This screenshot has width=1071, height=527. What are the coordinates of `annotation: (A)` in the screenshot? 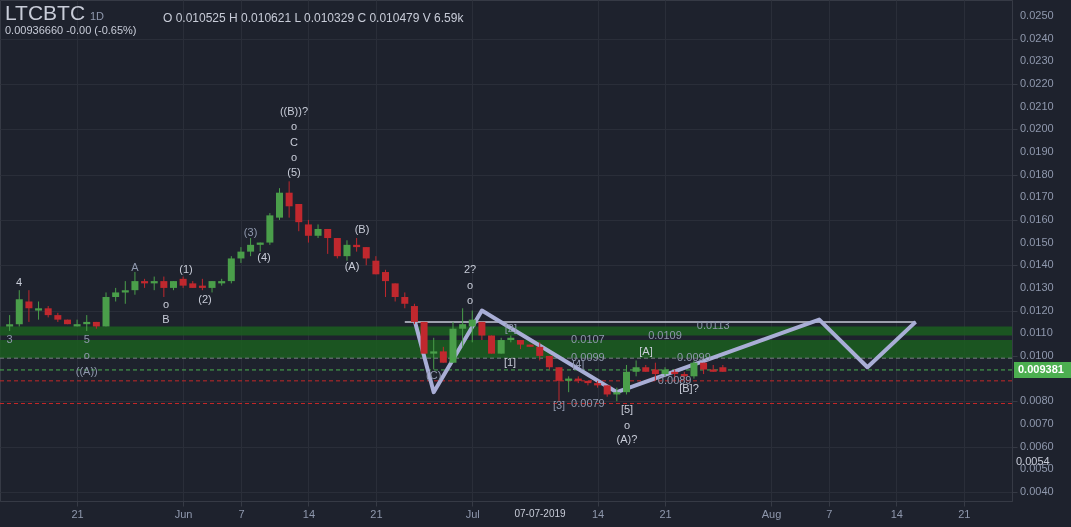 It's located at (352, 266).